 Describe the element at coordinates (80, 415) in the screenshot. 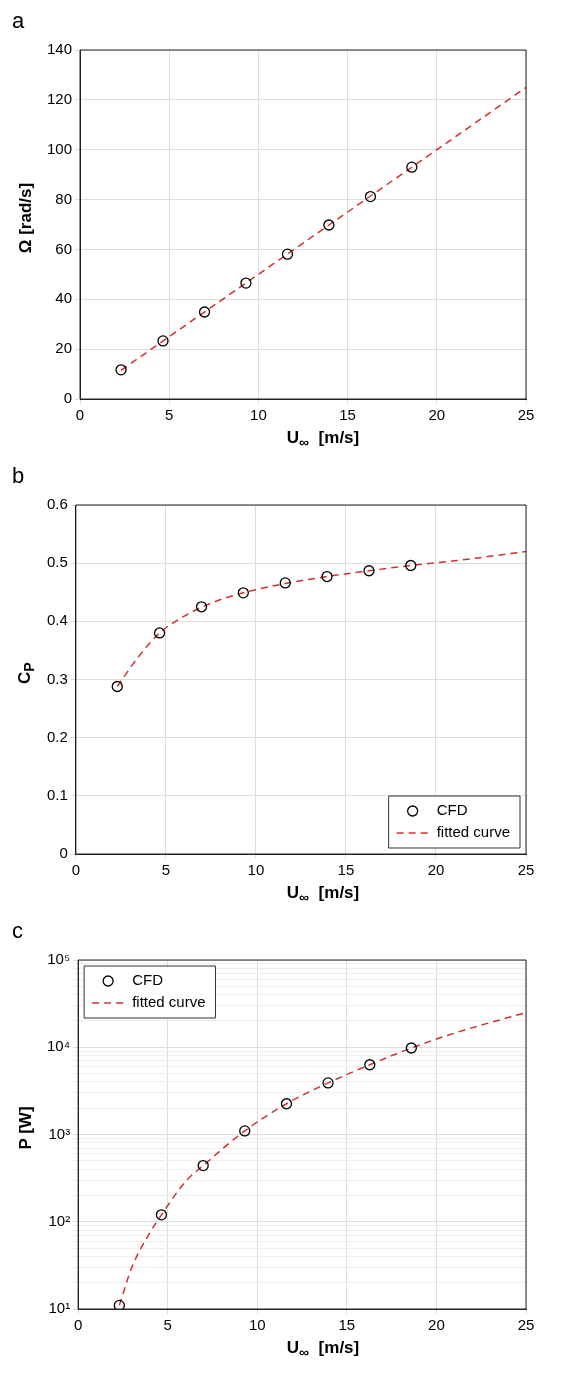

I see `x-tick-label: 0` at that location.